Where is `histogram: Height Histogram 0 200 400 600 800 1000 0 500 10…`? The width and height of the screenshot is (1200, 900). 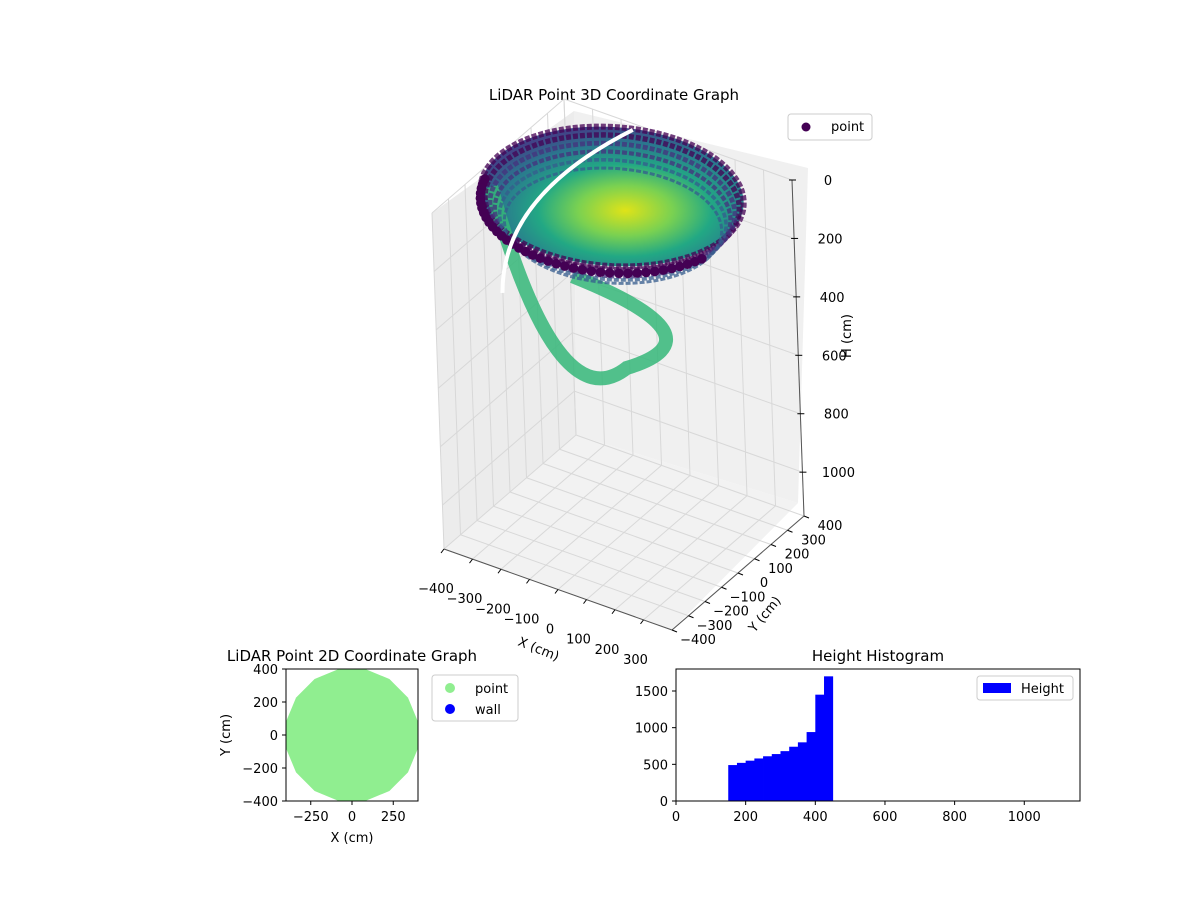
histogram: Height Histogram 0 200 400 600 800 1000 0 500 10… is located at coordinates (858, 736).